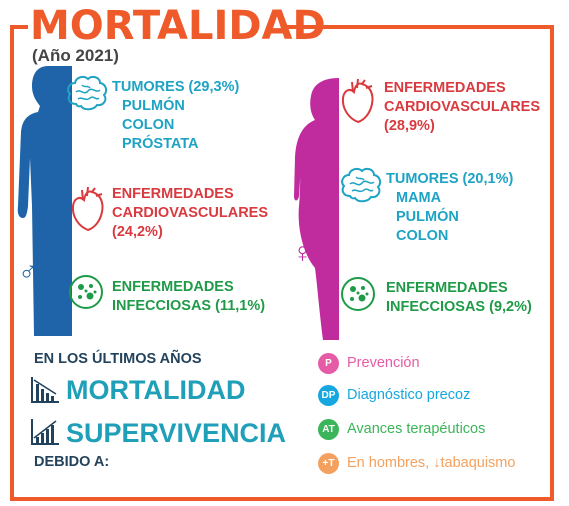  What do you see at coordinates (156, 390) in the screenshot?
I see `mortality-label: MORTALIDAD` at bounding box center [156, 390].